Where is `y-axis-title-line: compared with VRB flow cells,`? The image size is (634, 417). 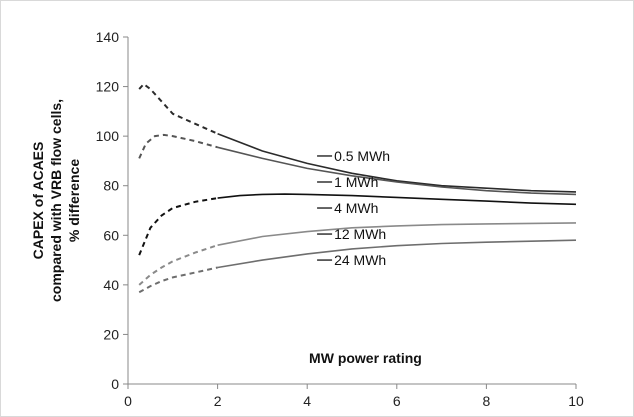 y-axis-title-line: compared with VRB flow cells, is located at coordinates (56, 200).